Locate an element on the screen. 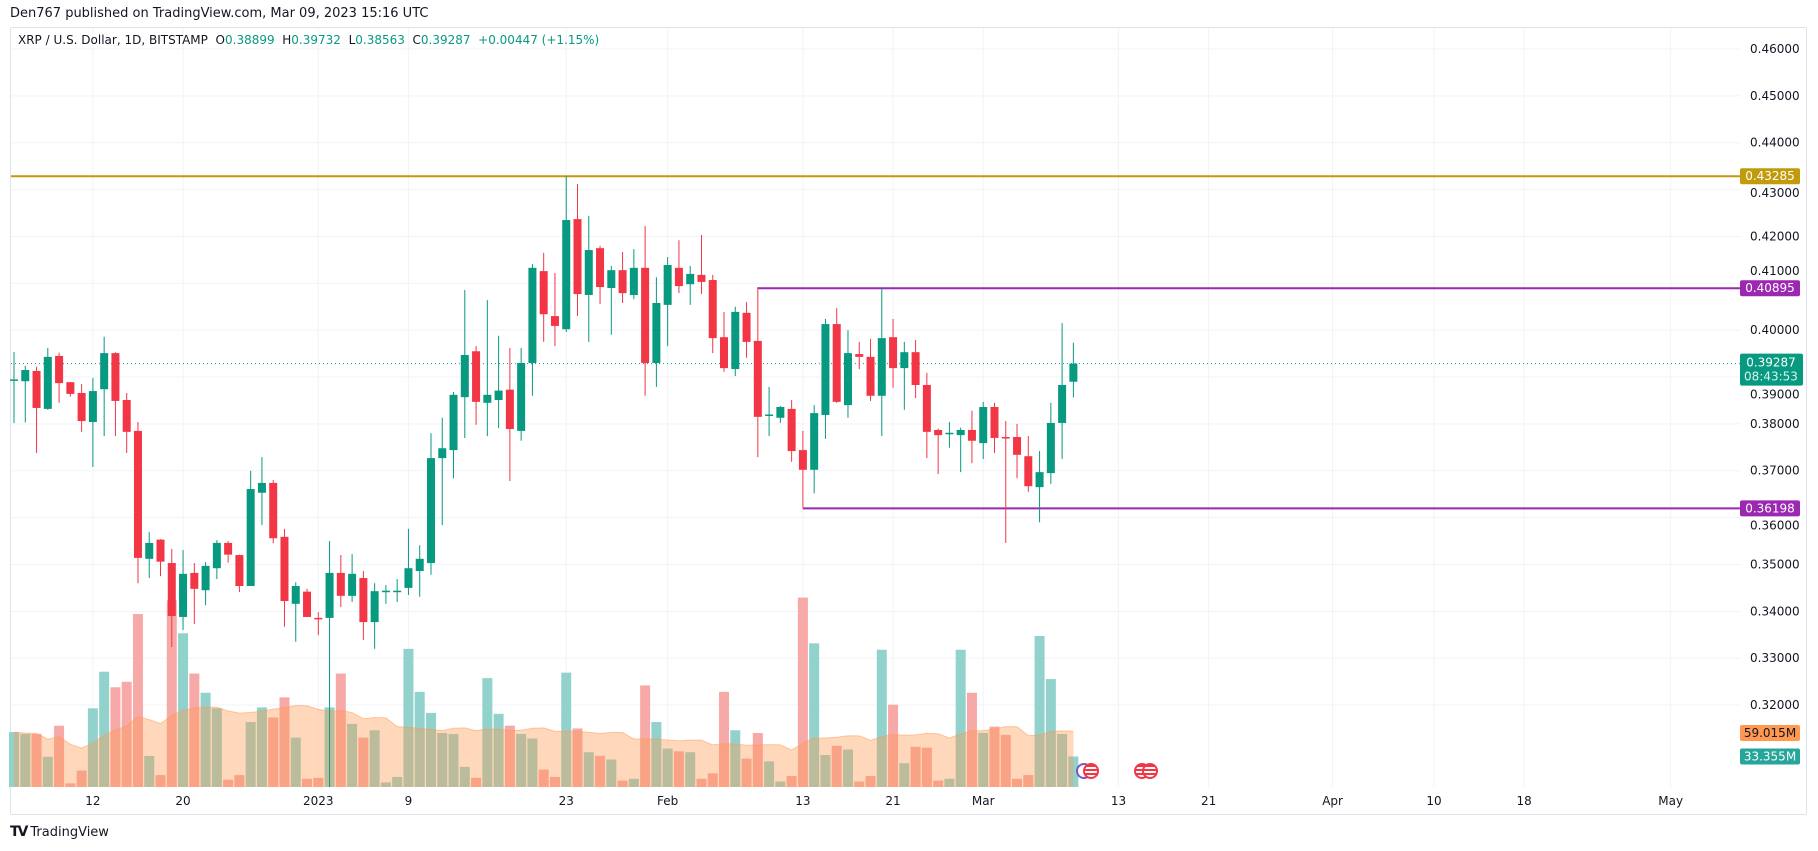  brand-name: TradingView is located at coordinates (69, 832).